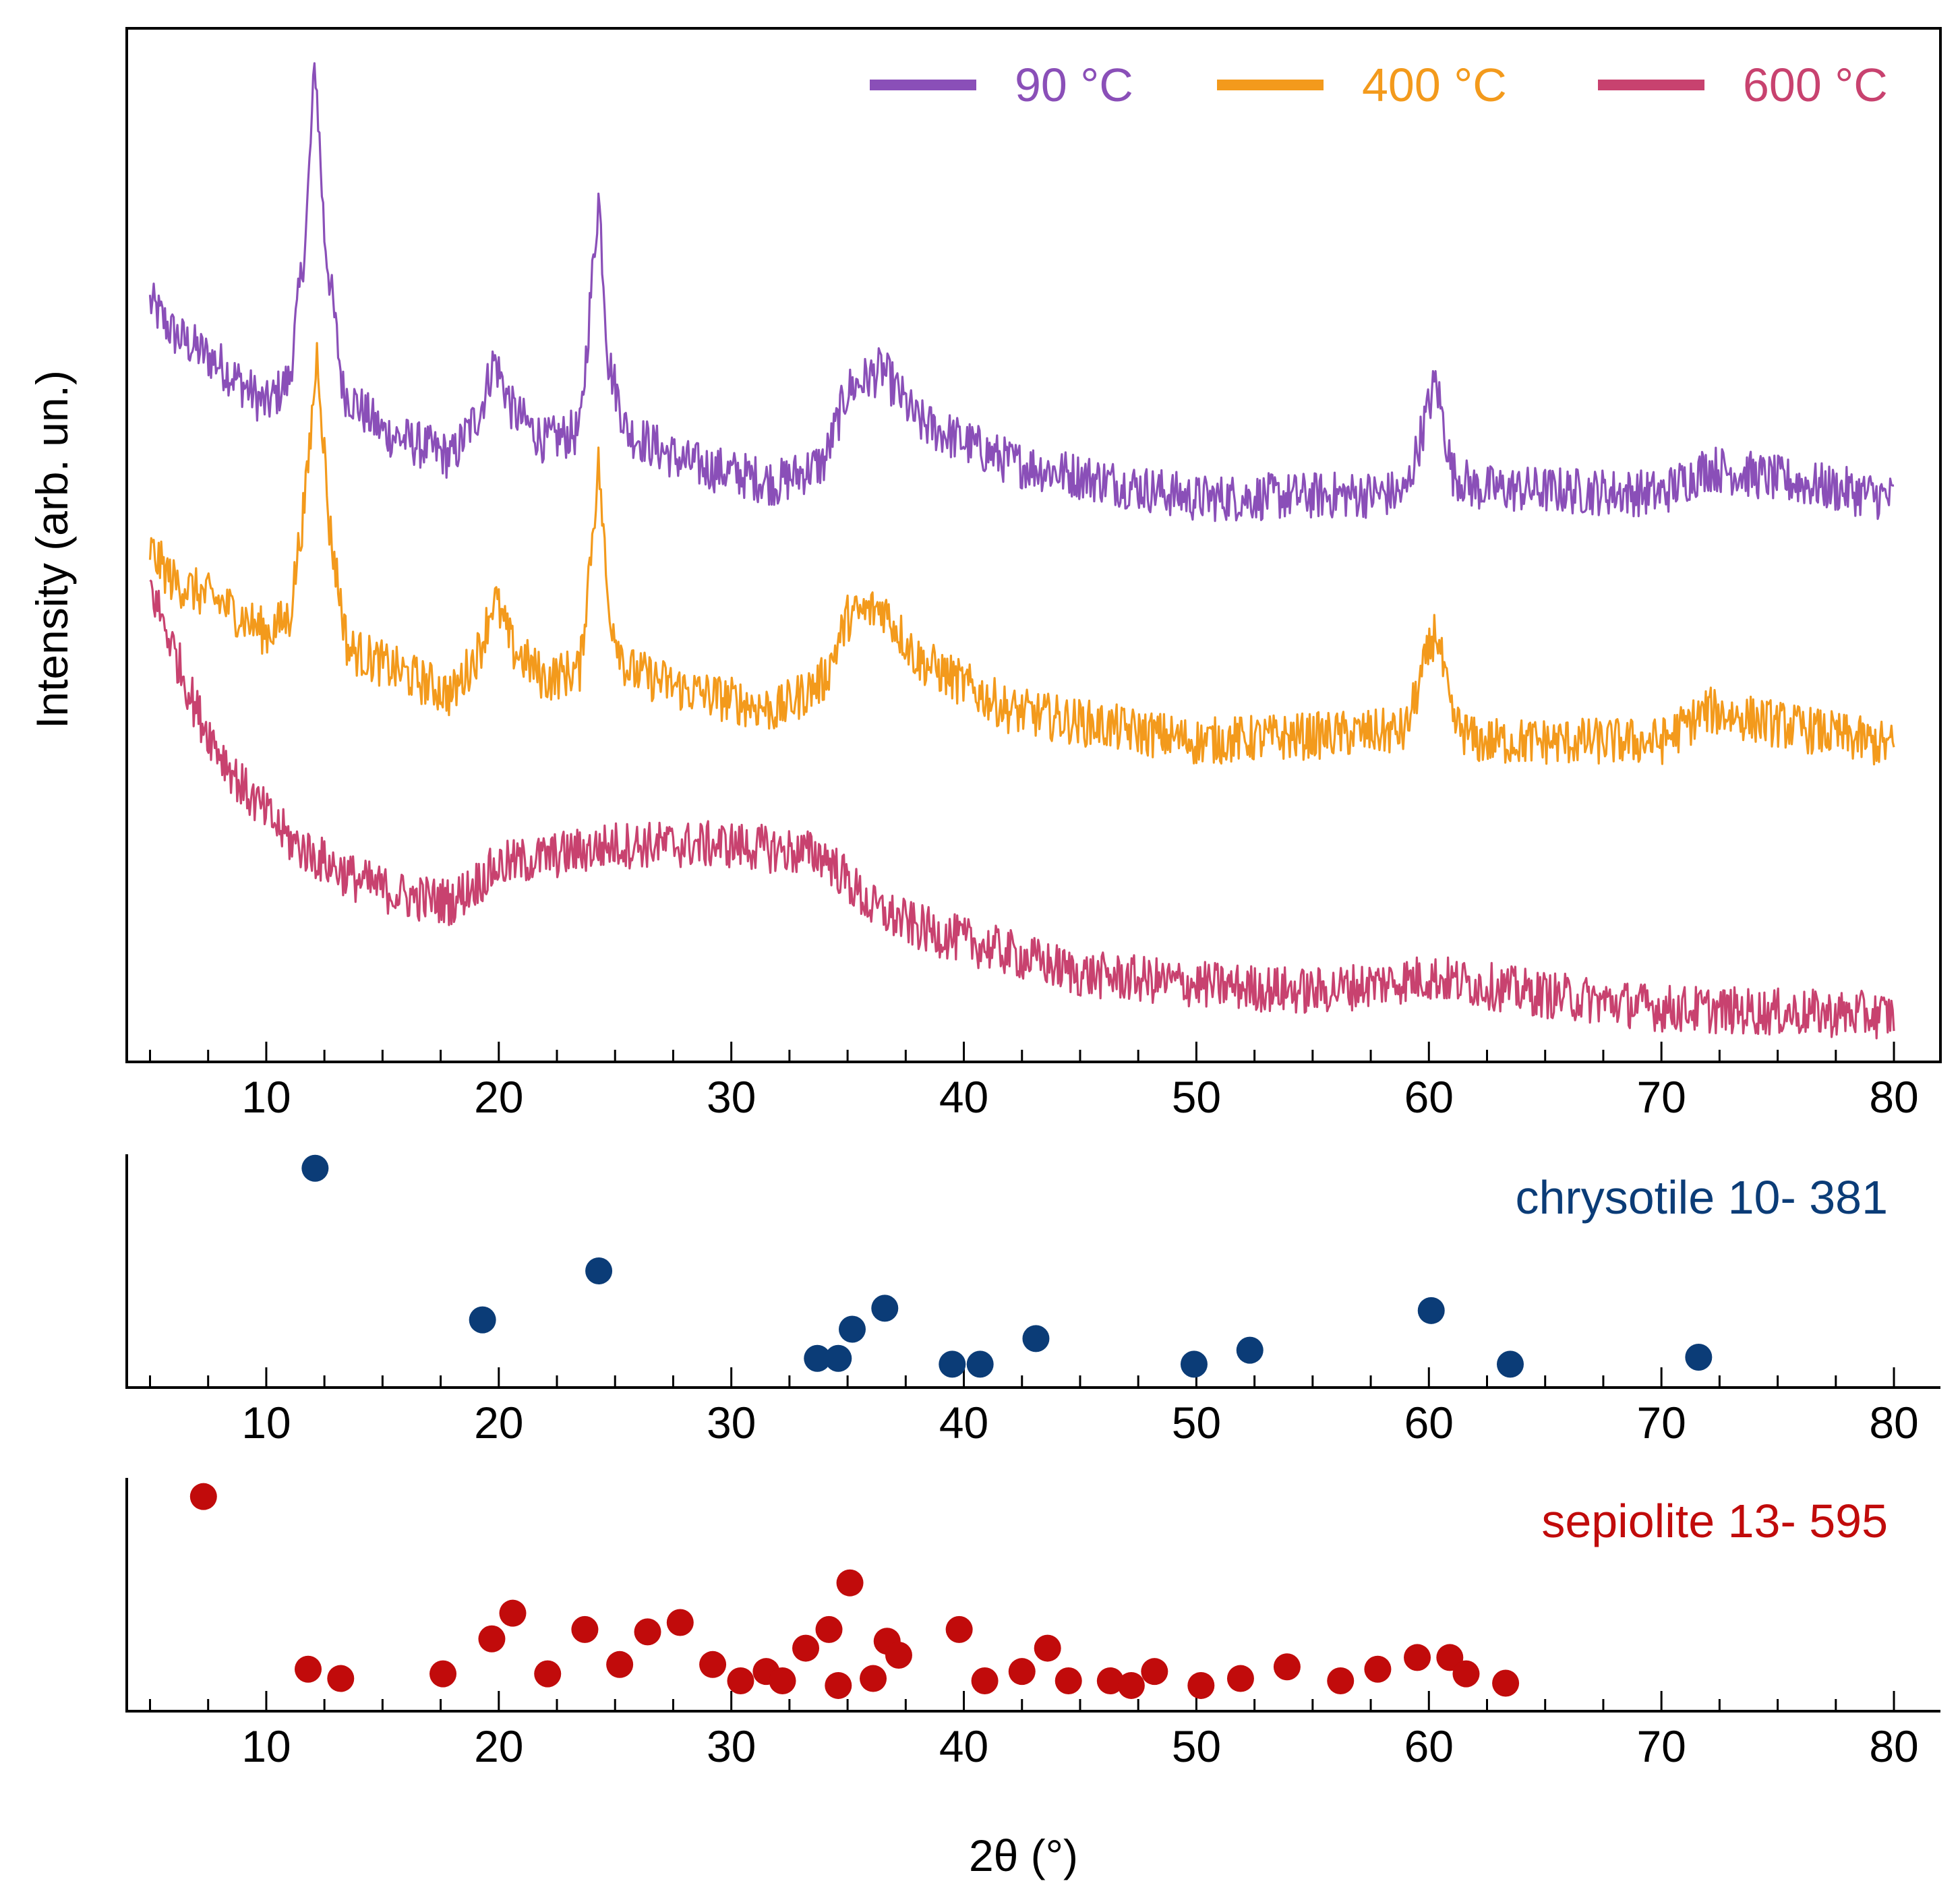 The width and height of the screenshot is (1960, 1904). I want to click on sepiolite-panel: 10 20 30 40 50 60 70 80 sepiolite 13- 595, so click(1032, 1624).